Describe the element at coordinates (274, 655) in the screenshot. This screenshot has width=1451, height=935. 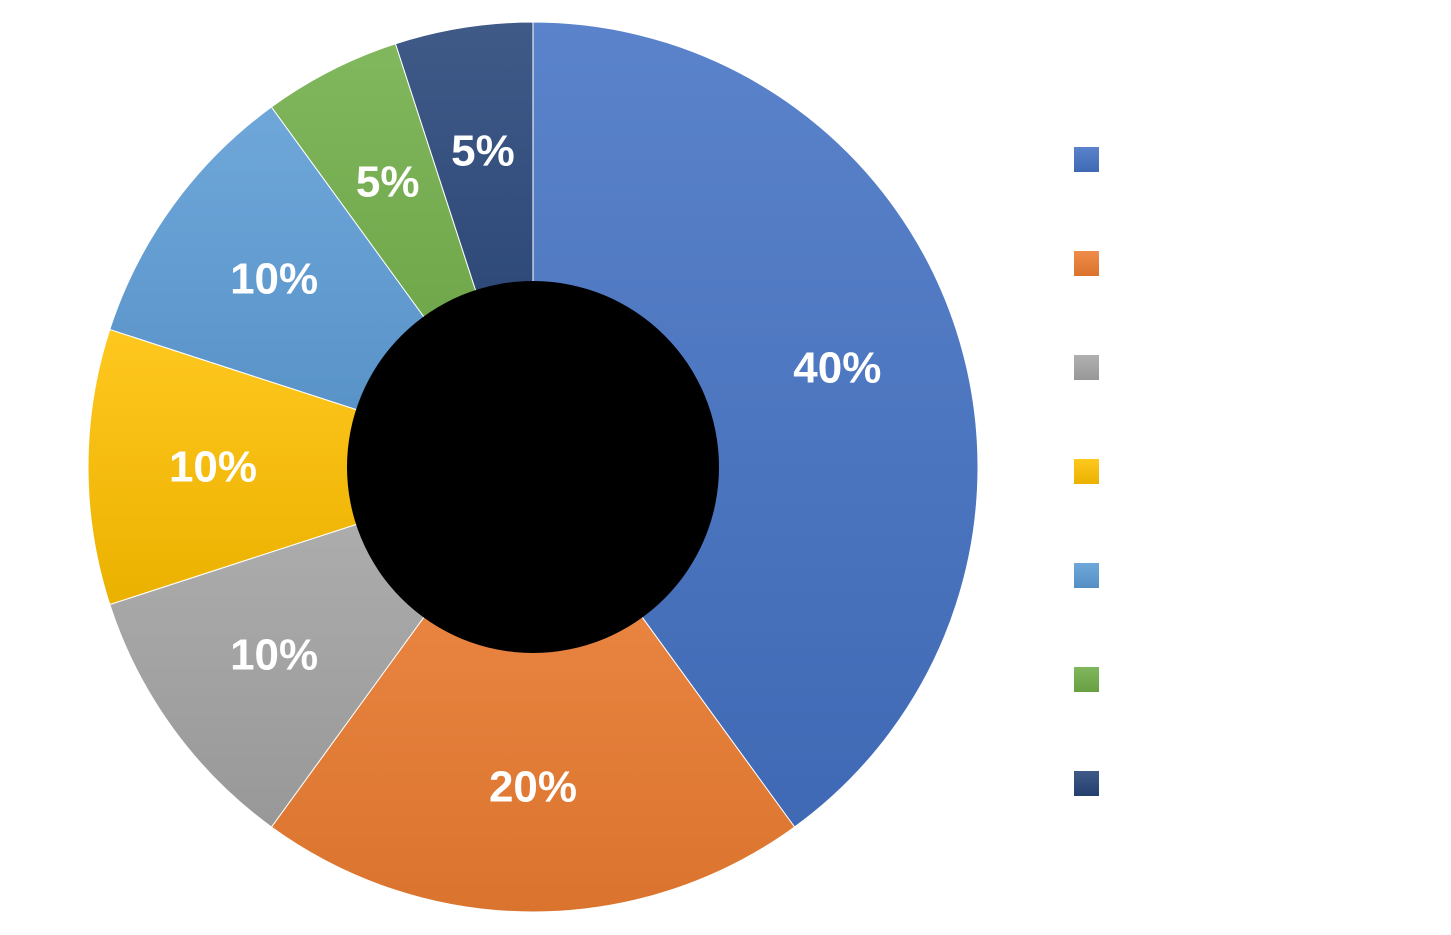
I see `slice-3-label: 10%` at that location.